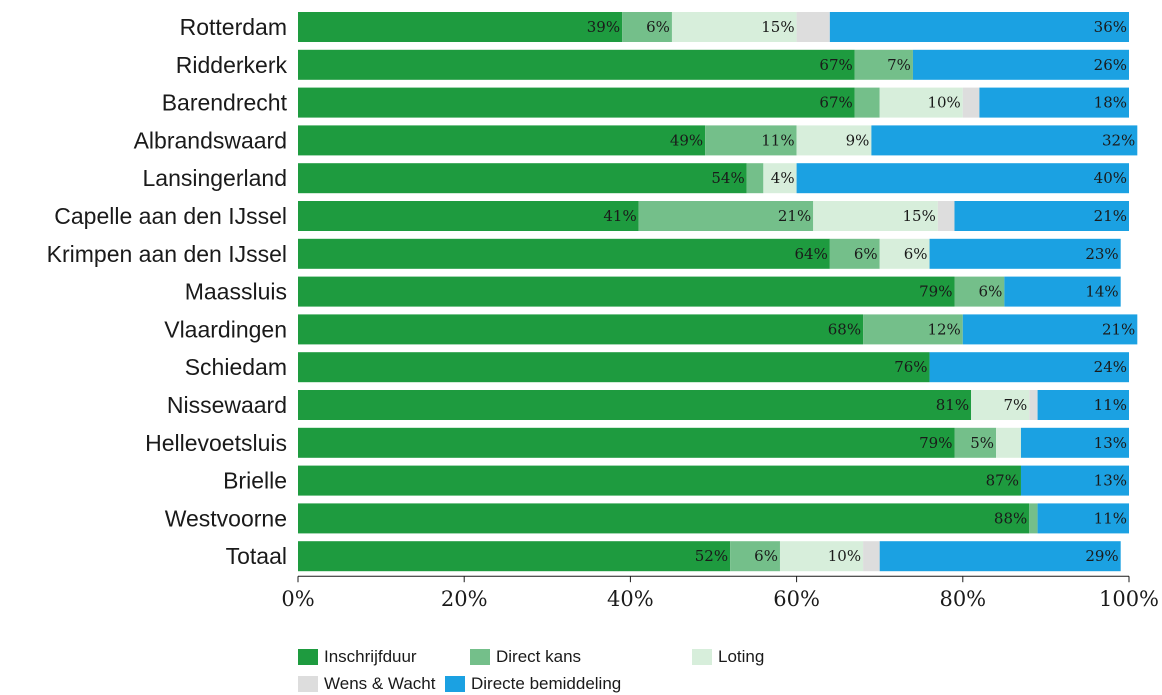  What do you see at coordinates (844, 329) in the screenshot?
I see `data-label: 68%` at bounding box center [844, 329].